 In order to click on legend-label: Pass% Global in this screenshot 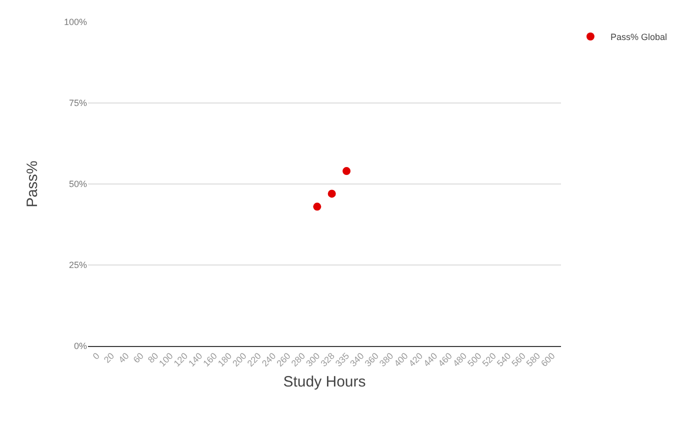, I will do `click(638, 37)`.